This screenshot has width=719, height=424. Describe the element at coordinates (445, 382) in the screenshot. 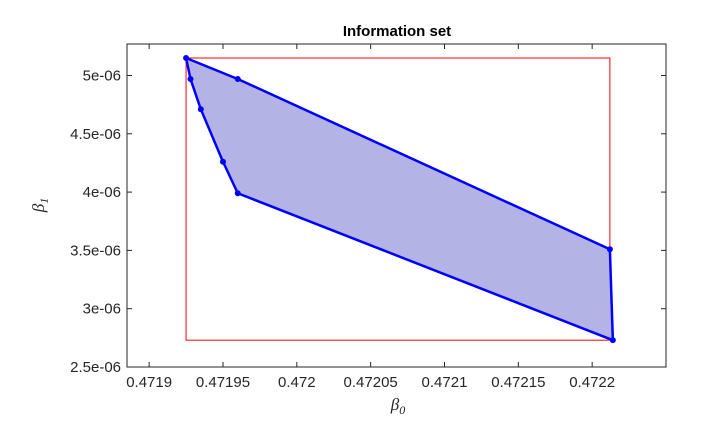

I see `x-tick-label-4: 0.4721` at that location.